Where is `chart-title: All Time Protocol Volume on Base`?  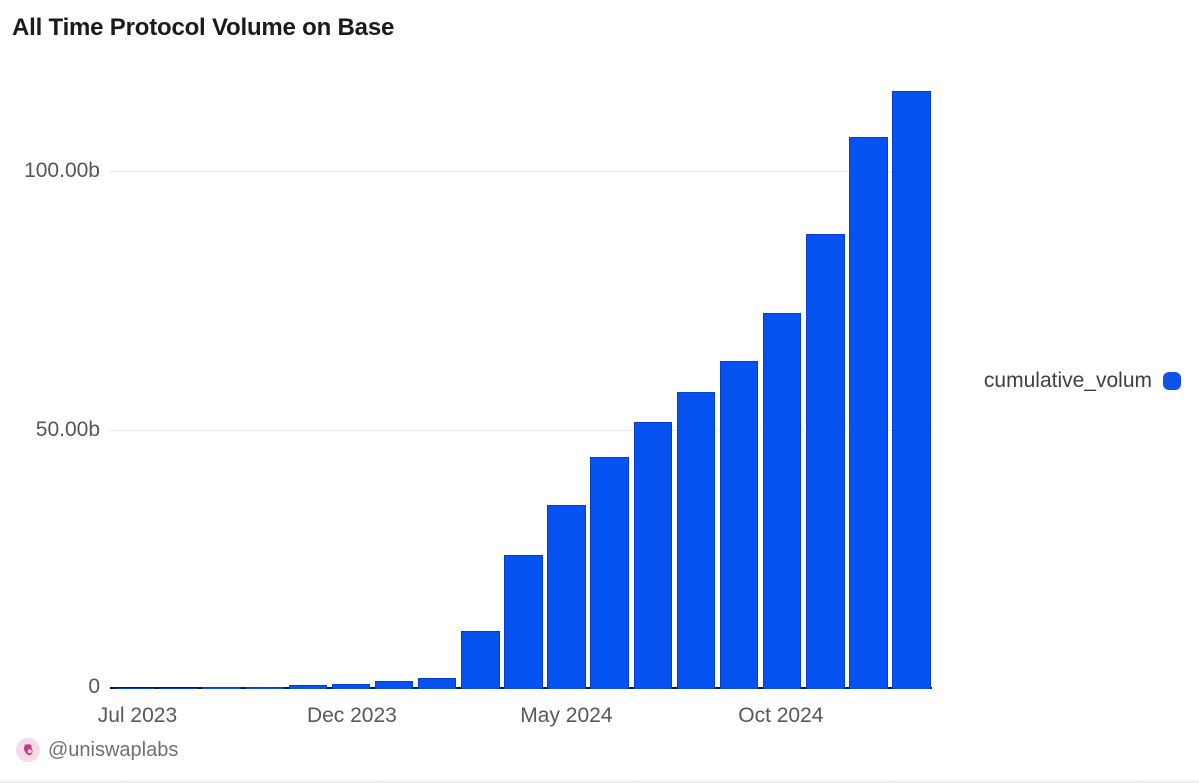 chart-title: All Time Protocol Volume on Base is located at coordinates (203, 27).